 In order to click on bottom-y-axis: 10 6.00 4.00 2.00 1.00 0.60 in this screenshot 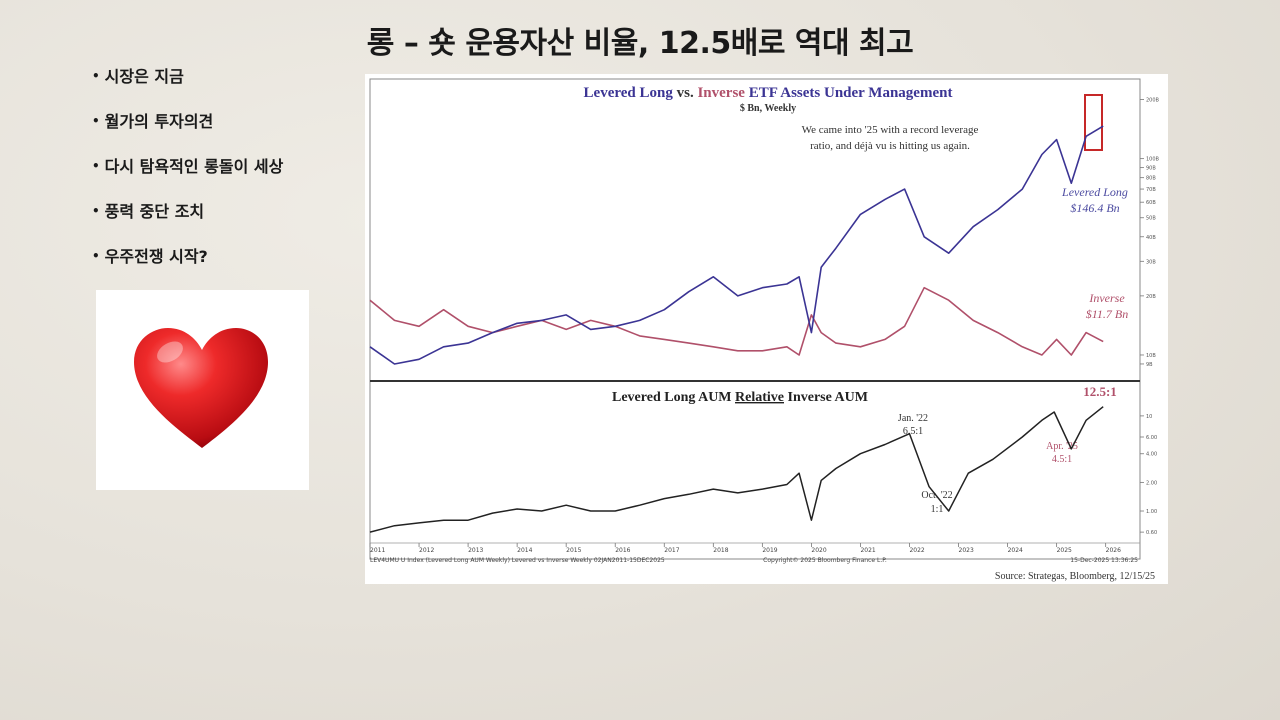, I will do `click(1148, 475)`.